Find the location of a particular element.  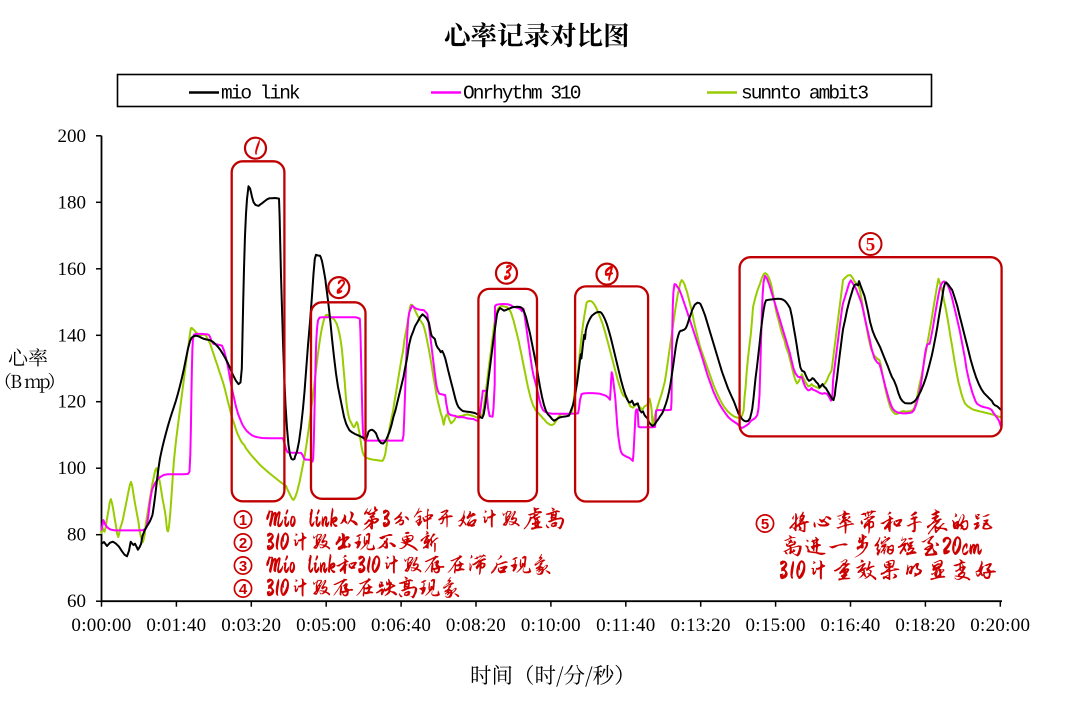

svg-text: 0:06:40 is located at coordinates (401, 625).